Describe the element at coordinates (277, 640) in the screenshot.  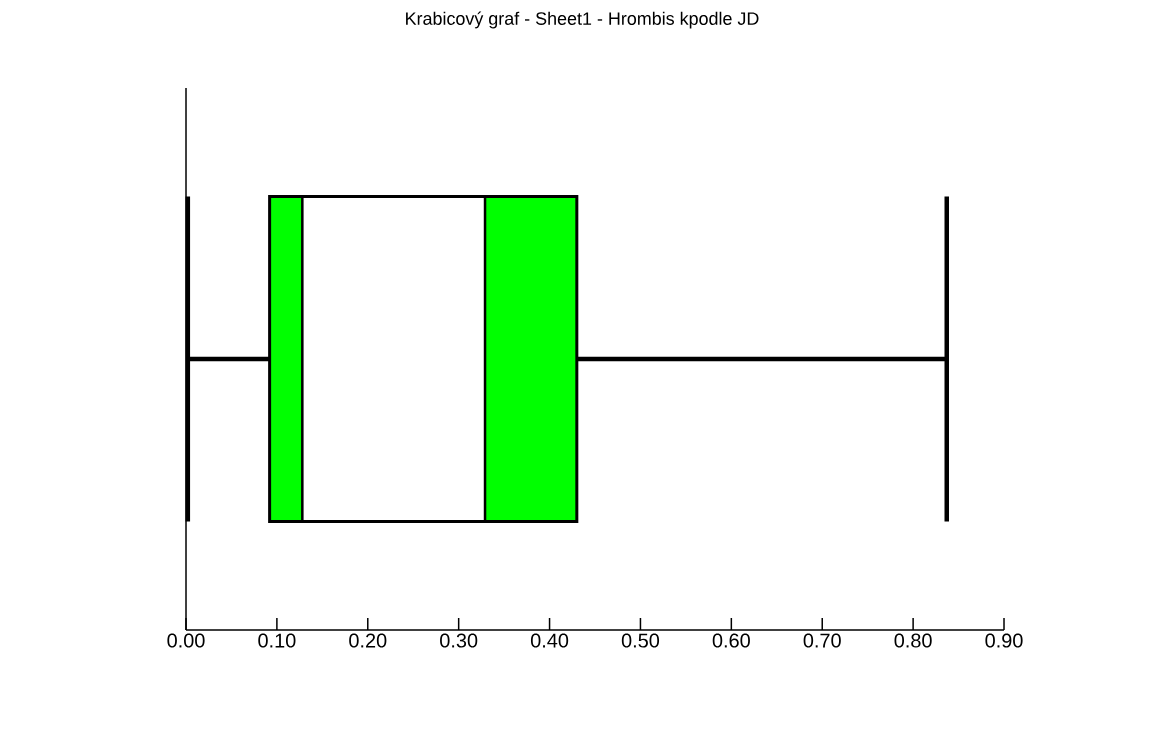
I see `x-tick-label: 0.10` at that location.